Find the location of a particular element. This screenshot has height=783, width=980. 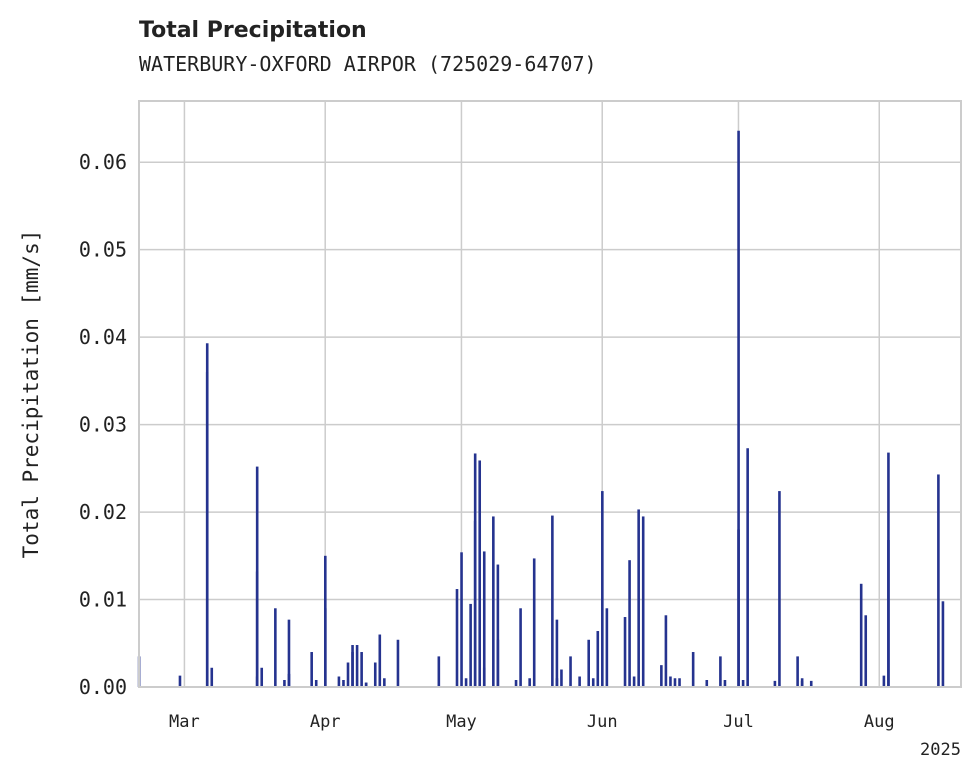

y-tick-label: 0.05 is located at coordinates (103, 250).